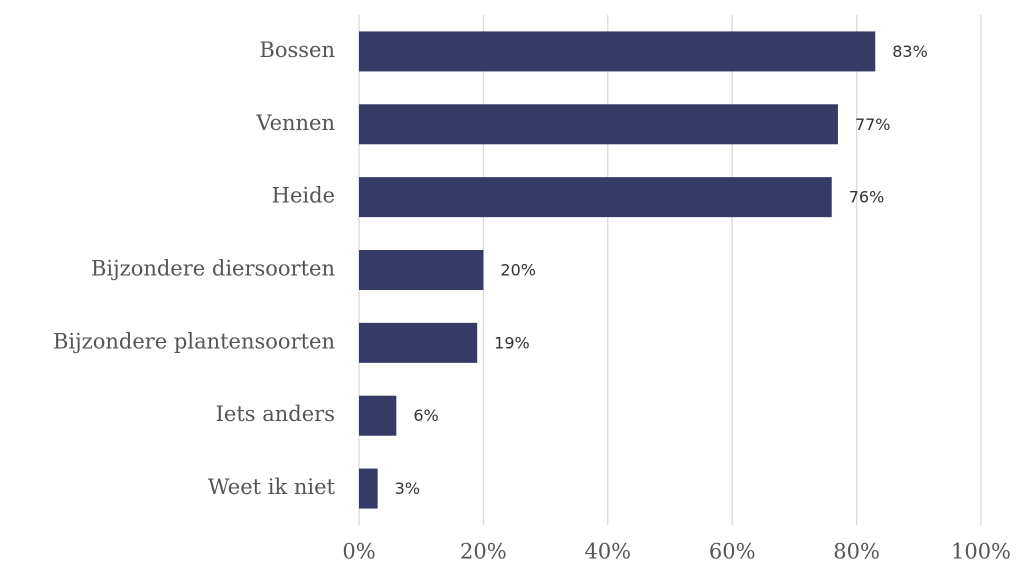  I want to click on x-tick-label: 60%, so click(732, 552).